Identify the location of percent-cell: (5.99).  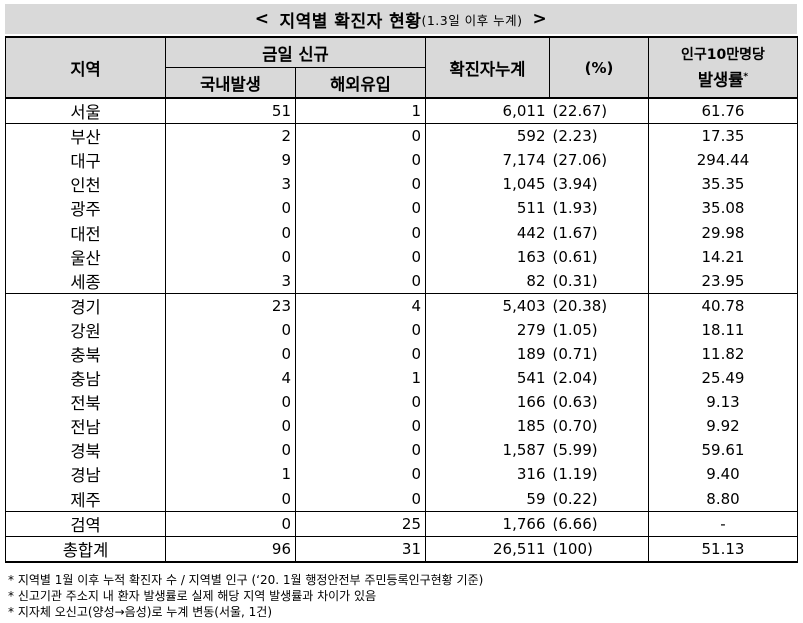
(599, 450).